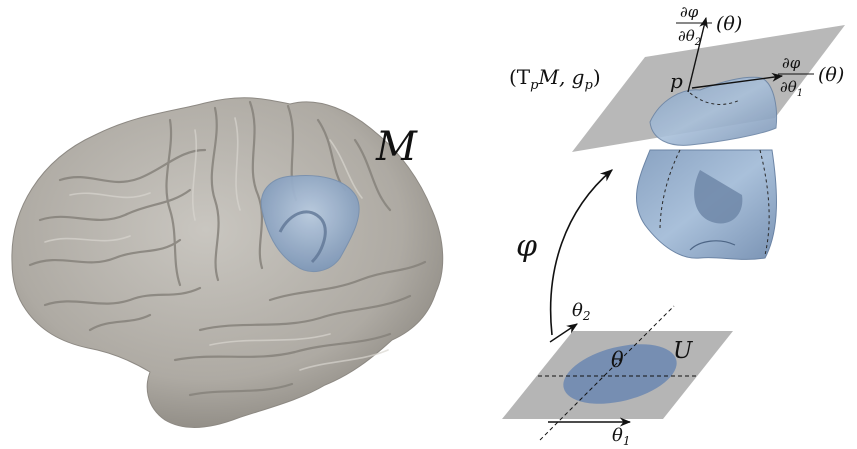  What do you see at coordinates (581, 252) in the screenshot?
I see `map-arrow` at bounding box center [581, 252].